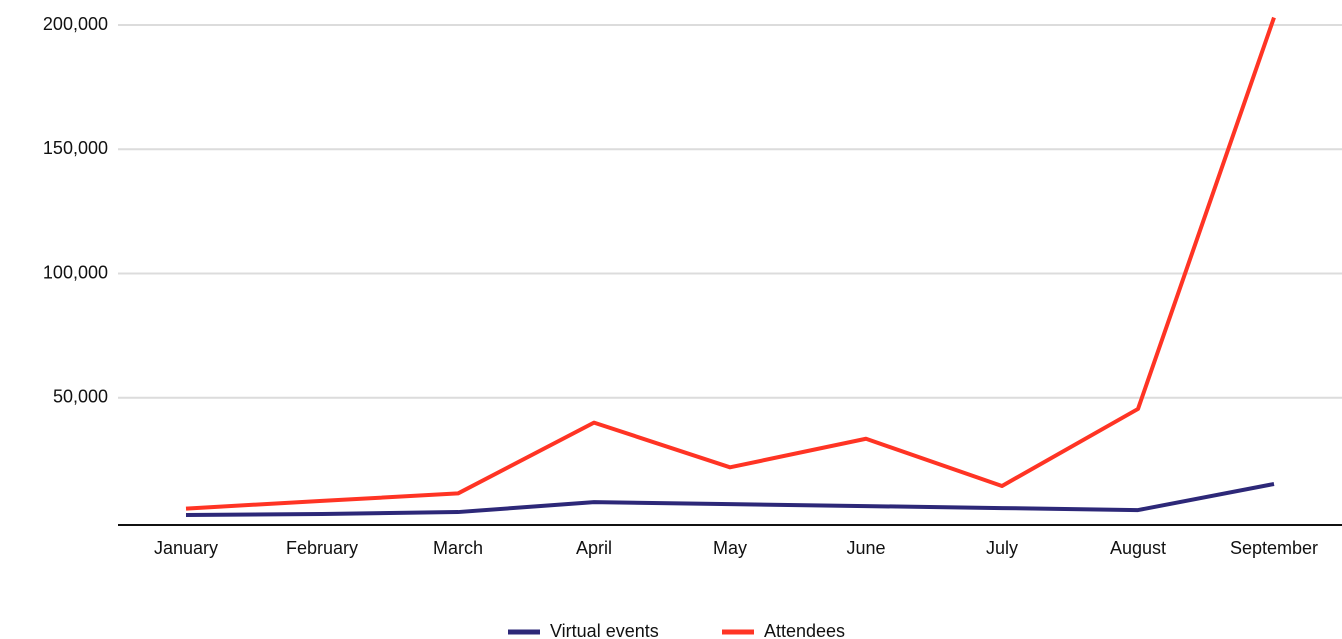  I want to click on x-tick-label: May, so click(730, 548).